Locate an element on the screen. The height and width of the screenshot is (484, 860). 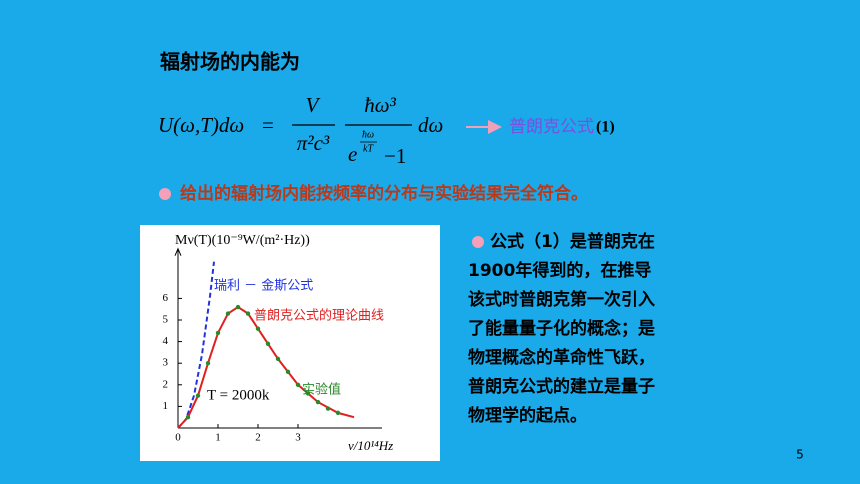
paragraph-line: 公式（1）是普朗克在 is located at coordinates (572, 241).